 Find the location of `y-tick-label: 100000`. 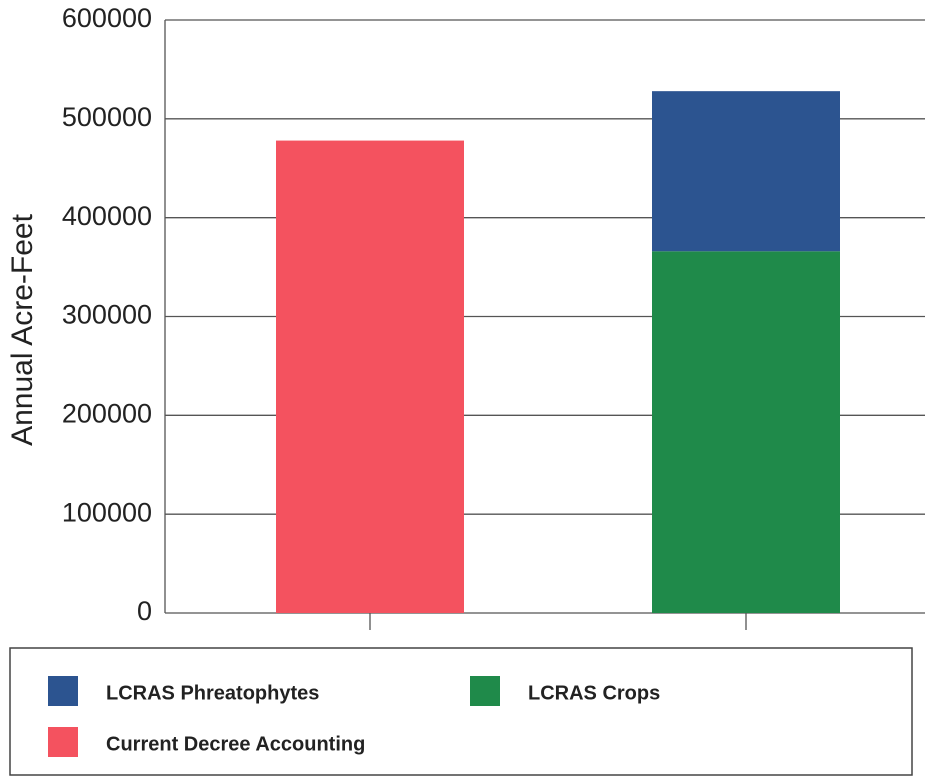

y-tick-label: 100000 is located at coordinates (107, 512).